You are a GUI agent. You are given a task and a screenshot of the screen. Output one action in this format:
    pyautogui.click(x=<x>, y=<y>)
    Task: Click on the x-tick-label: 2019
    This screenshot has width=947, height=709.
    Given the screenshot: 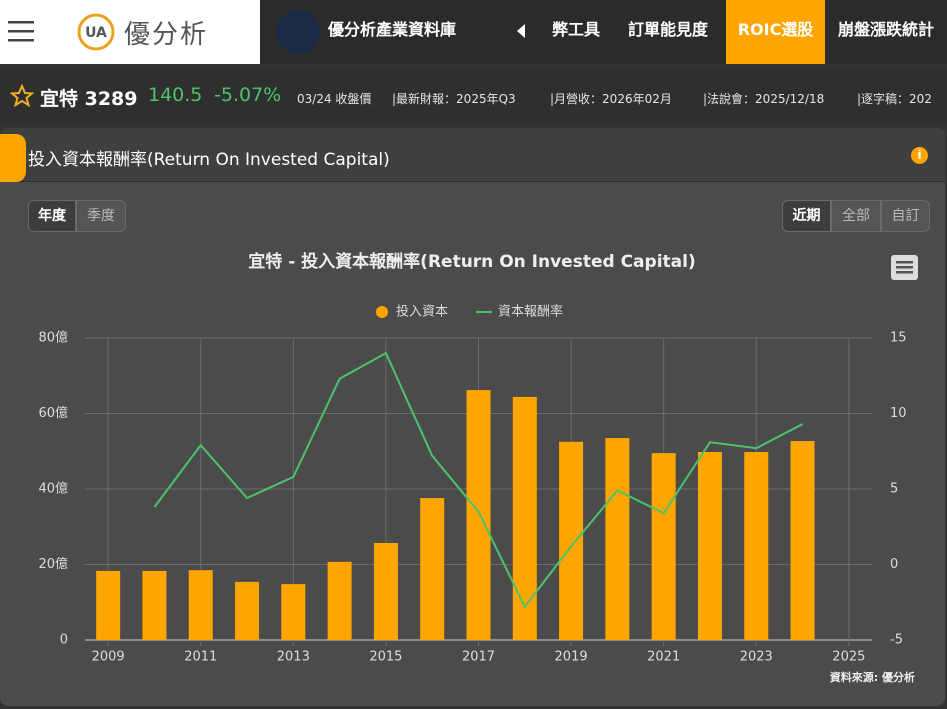 What is the action you would take?
    pyautogui.click(x=571, y=657)
    